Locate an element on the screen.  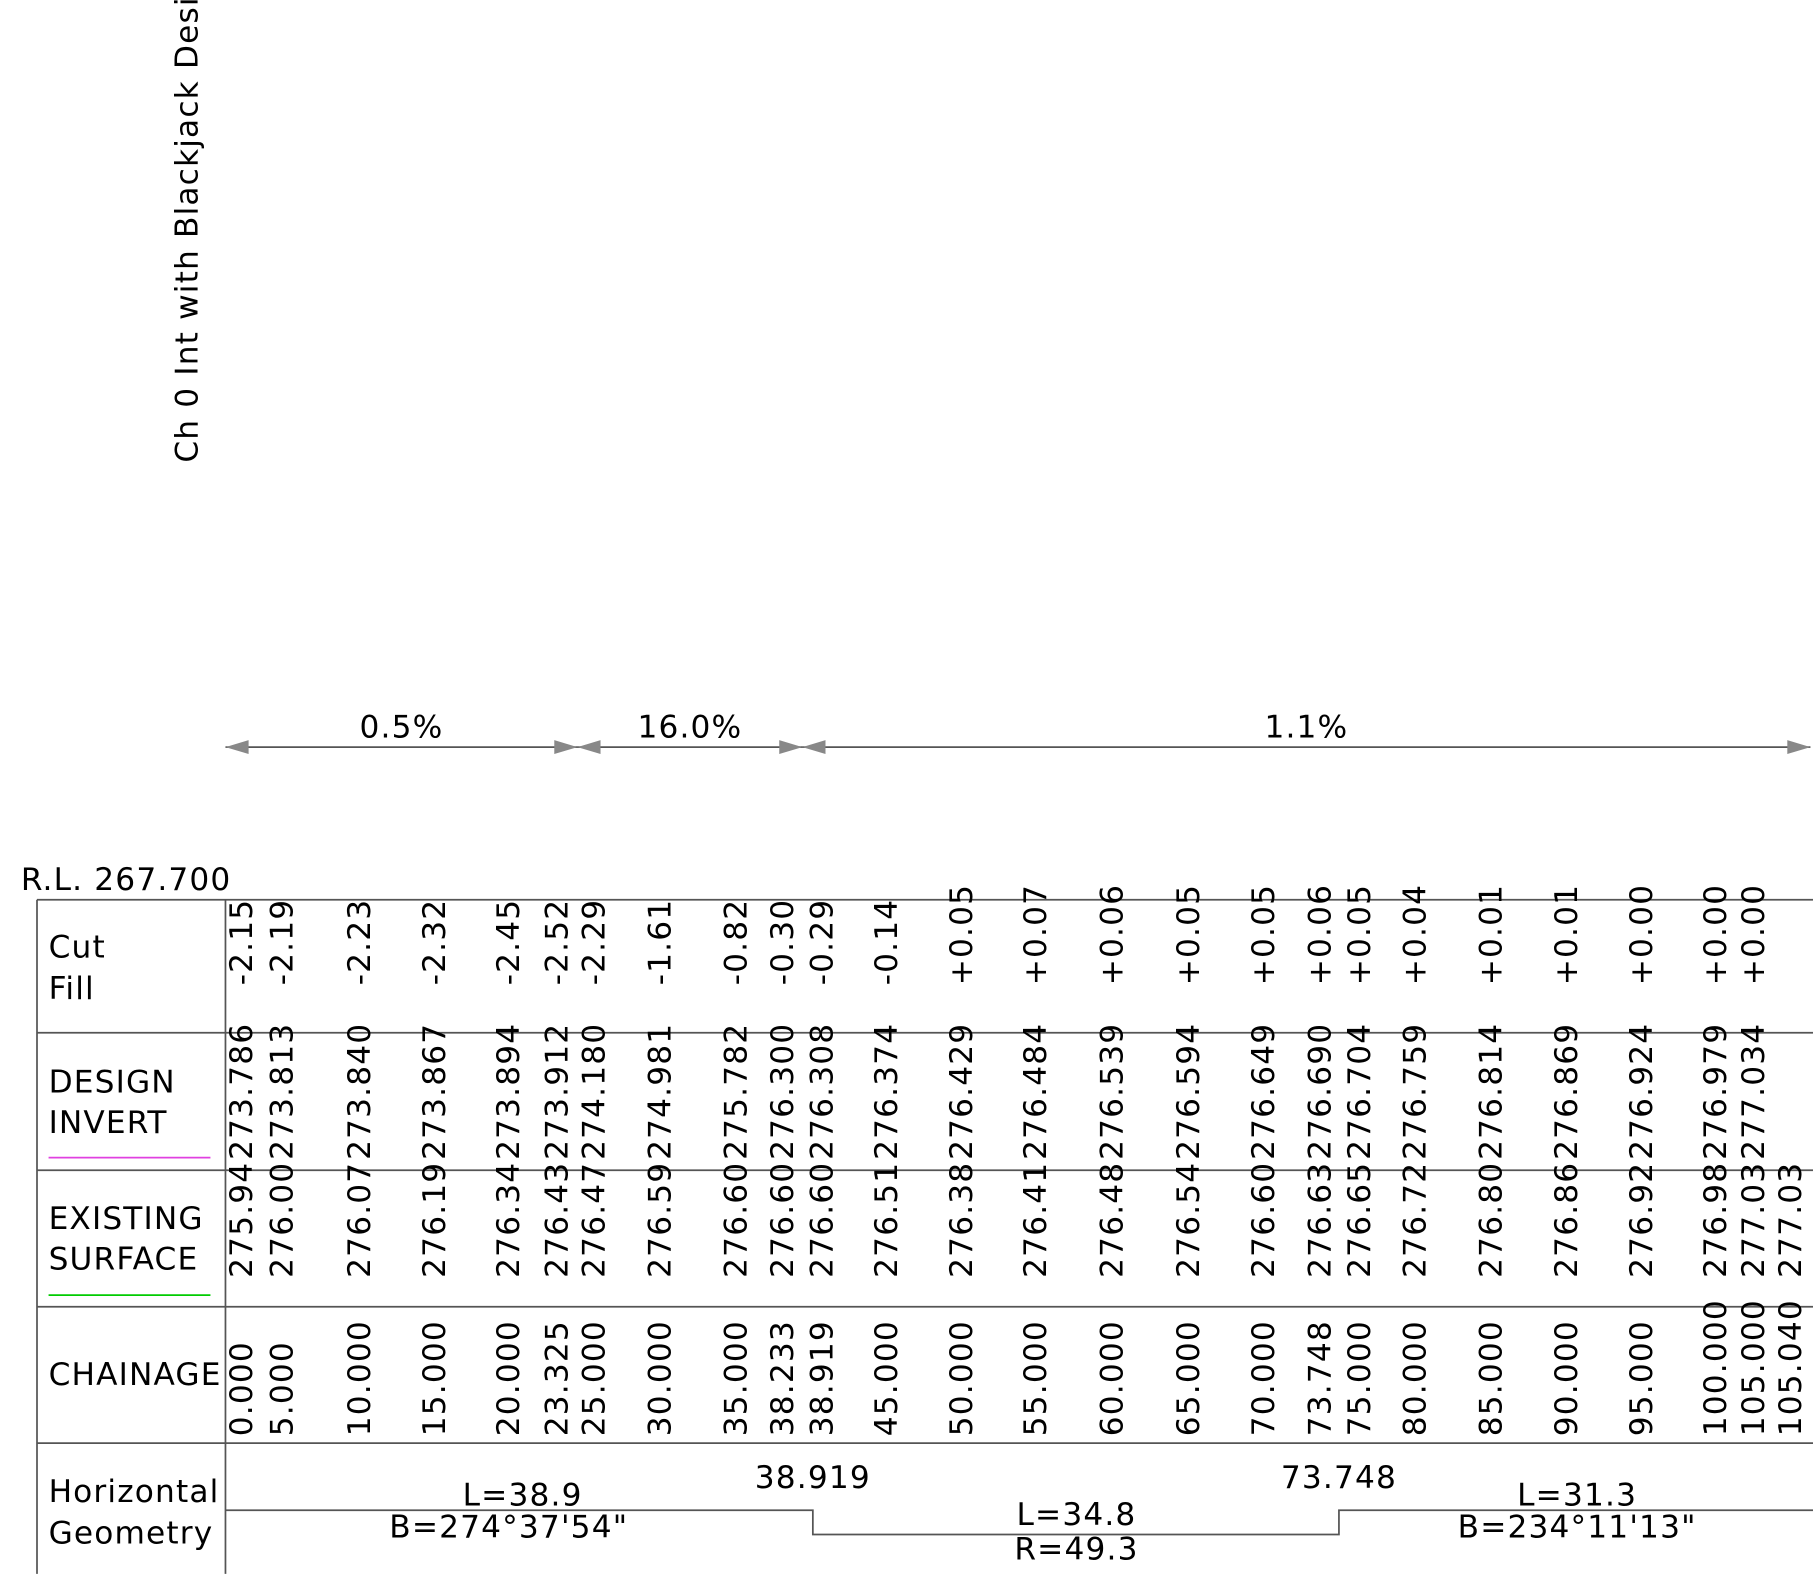
existing-surface-value: 276.72 is located at coordinates (1415, 1220).